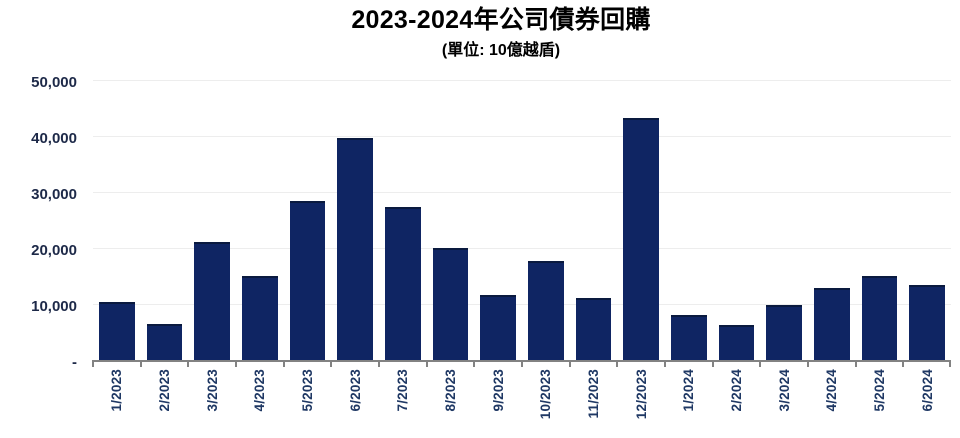 Image resolution: width=960 pixels, height=438 pixels. Describe the element at coordinates (260, 390) in the screenshot. I see `x-tick-label: 4/2023` at that location.